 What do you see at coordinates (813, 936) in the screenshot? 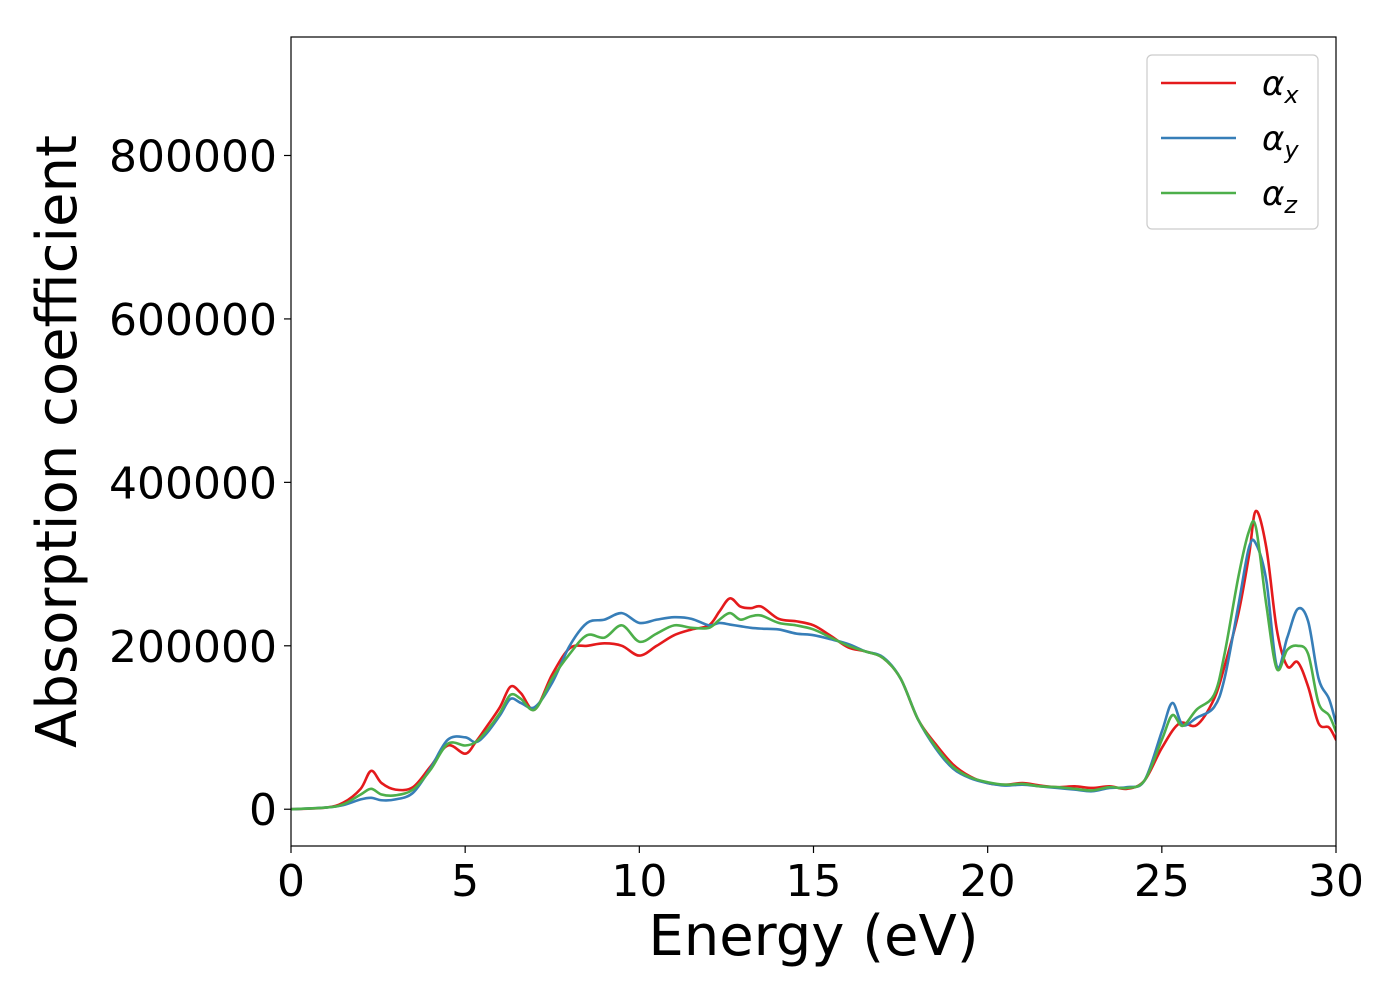
I see `x-axis-title: Energy (eV)` at bounding box center [813, 936].